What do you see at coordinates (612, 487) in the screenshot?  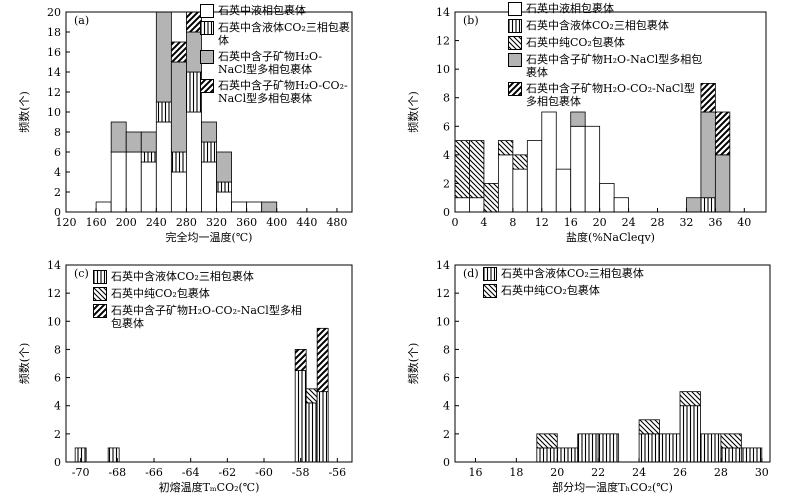 I see `x-axis-label: 部分均一温度TₕCO₂(℃)` at bounding box center [612, 487].